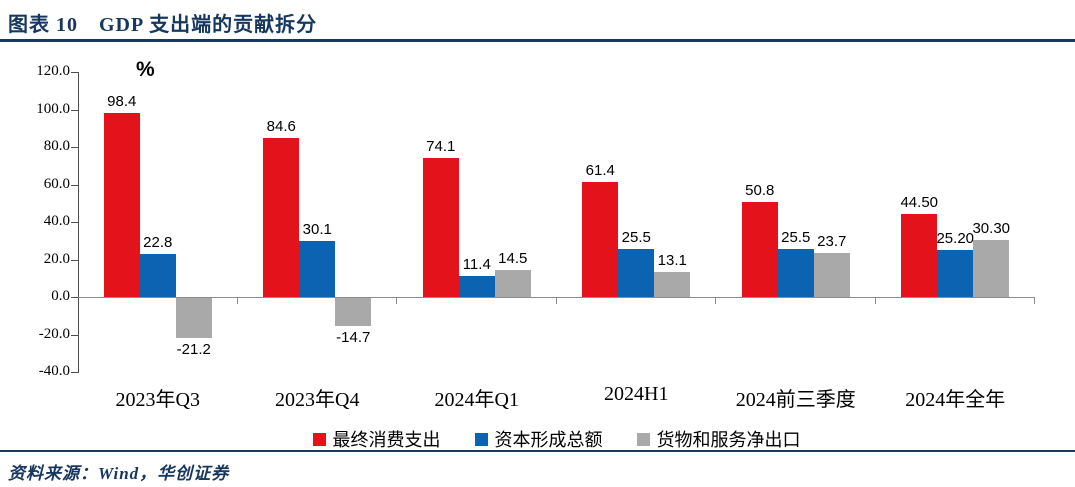 The height and width of the screenshot is (487, 1075). Describe the element at coordinates (56, 221) in the screenshot. I see `y-axis-tick-label: 40.0` at that location.